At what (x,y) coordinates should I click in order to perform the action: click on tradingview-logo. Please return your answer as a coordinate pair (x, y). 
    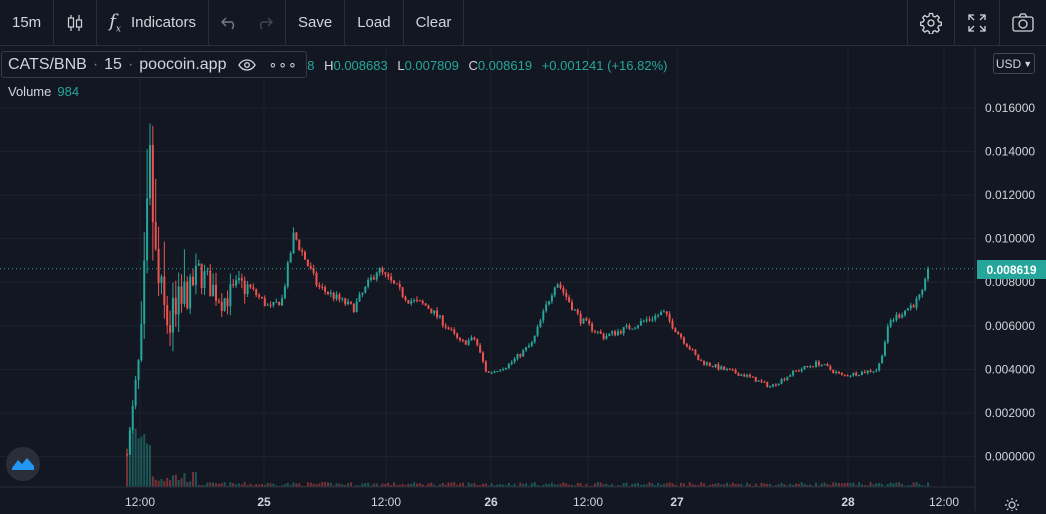
    Looking at the image, I should click on (23, 464).